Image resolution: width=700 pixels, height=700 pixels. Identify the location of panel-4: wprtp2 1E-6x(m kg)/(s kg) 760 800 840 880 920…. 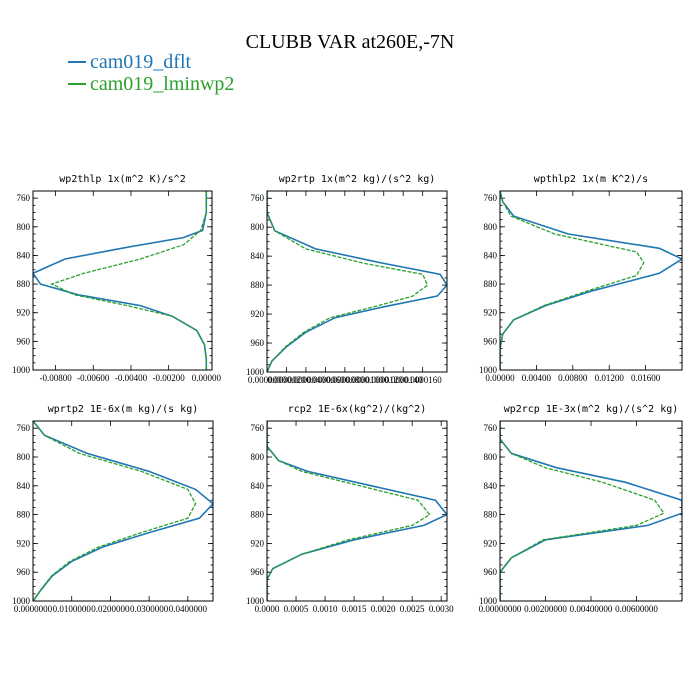
(113, 509).